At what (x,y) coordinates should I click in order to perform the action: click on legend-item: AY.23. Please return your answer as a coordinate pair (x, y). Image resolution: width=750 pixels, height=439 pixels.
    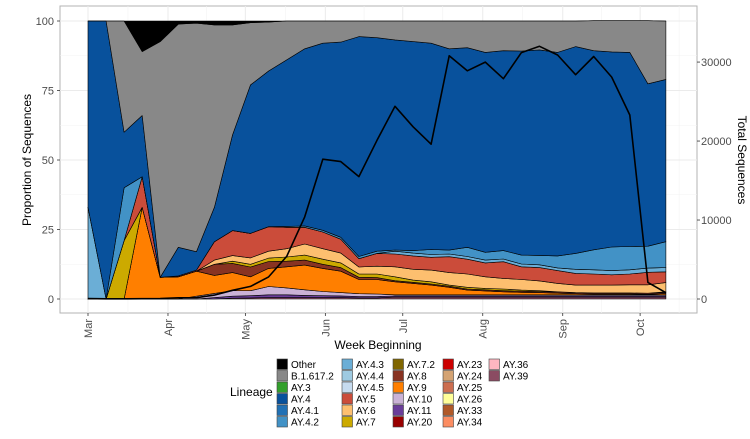
    Looking at the image, I should click on (462, 364).